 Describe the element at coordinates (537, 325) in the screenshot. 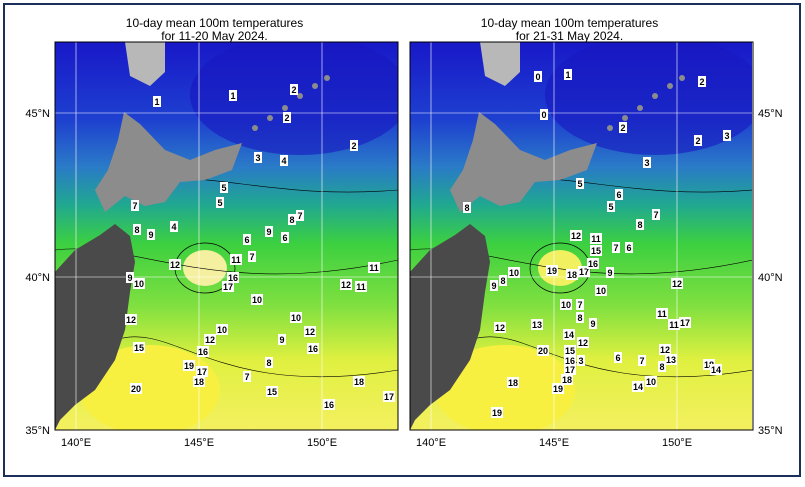

I see `contour-label: 13` at that location.